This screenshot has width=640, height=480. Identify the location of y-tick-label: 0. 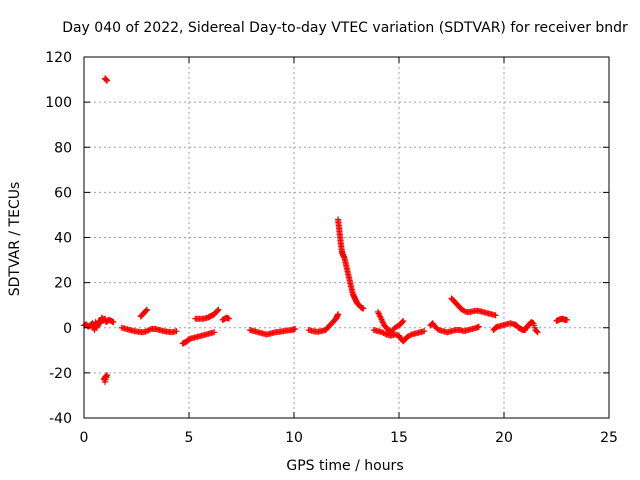
(67, 329).